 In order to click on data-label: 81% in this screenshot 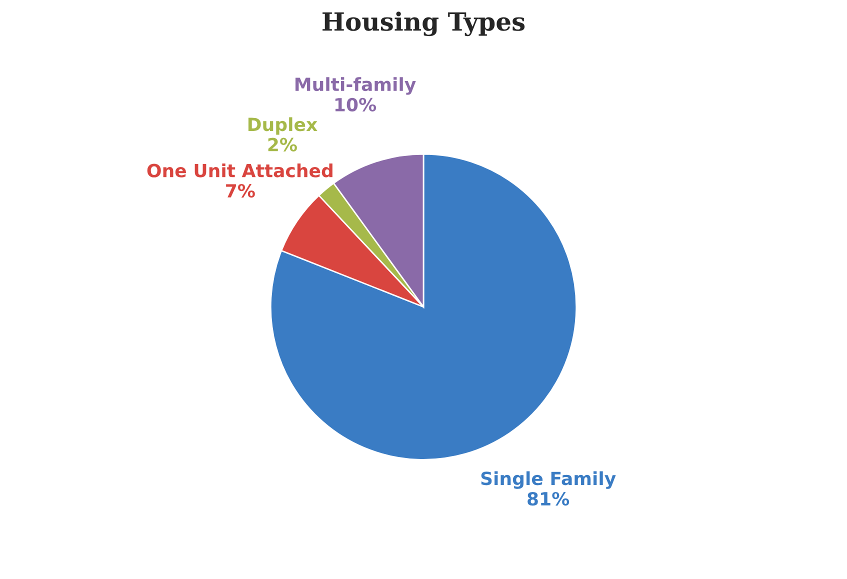, I will do `click(549, 499)`.